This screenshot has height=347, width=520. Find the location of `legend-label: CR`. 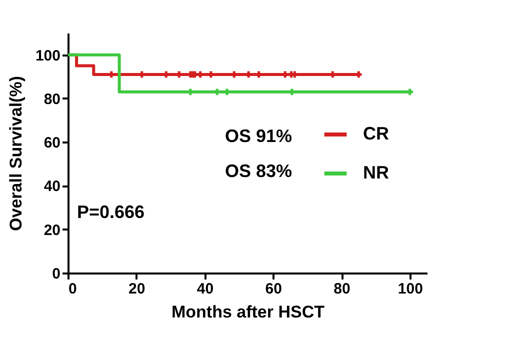

legend-label: CR is located at coordinates (376, 134).